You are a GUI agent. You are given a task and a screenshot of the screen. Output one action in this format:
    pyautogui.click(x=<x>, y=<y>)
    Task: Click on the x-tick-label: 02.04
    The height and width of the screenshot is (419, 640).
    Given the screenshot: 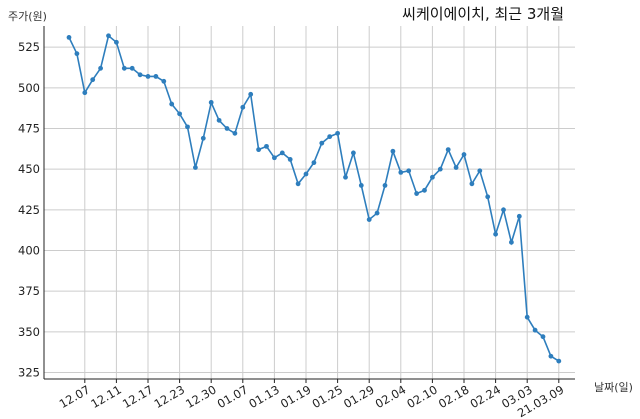 What is the action you would take?
    pyautogui.click(x=391, y=396)
    